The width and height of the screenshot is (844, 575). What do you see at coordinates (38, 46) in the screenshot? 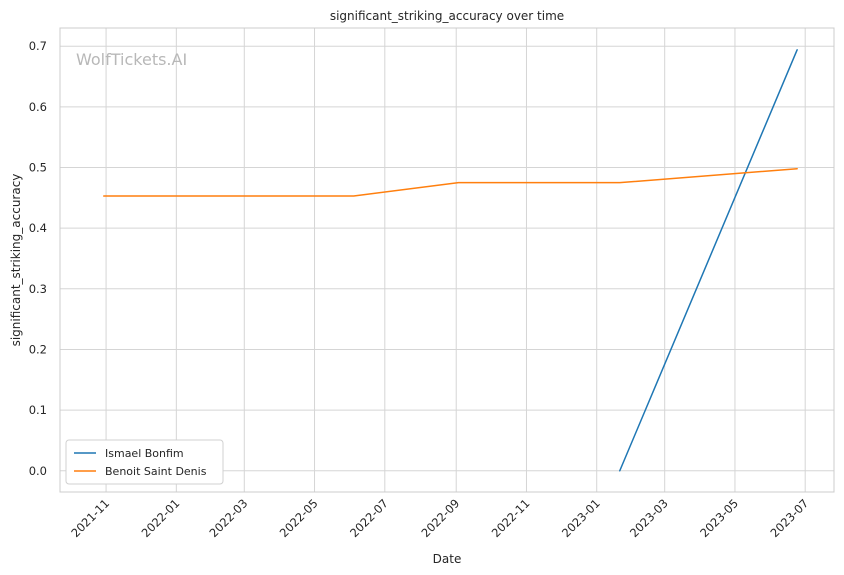
I see `y-tick-label: 0.7` at bounding box center [38, 46].